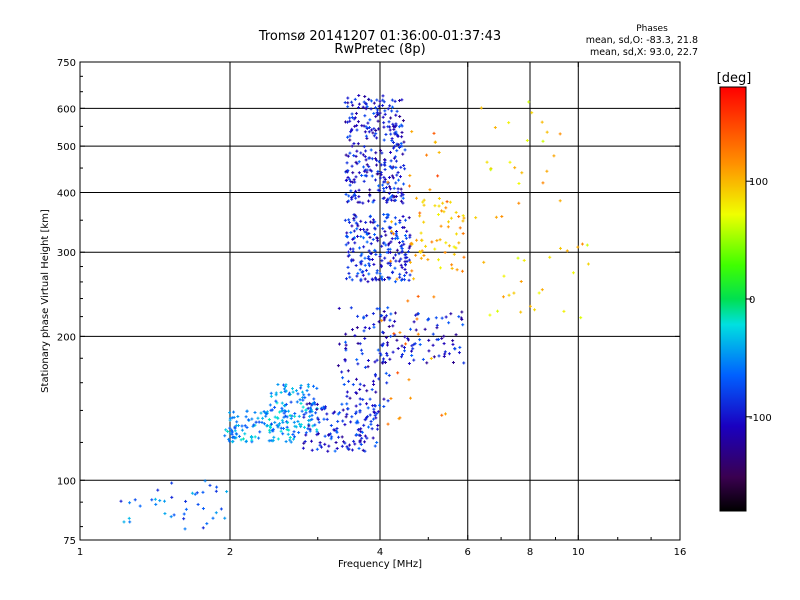 The height and width of the screenshot is (600, 800). Describe the element at coordinates (380, 564) in the screenshot. I see `x-axis-label: Frequency [MHz]` at that location.